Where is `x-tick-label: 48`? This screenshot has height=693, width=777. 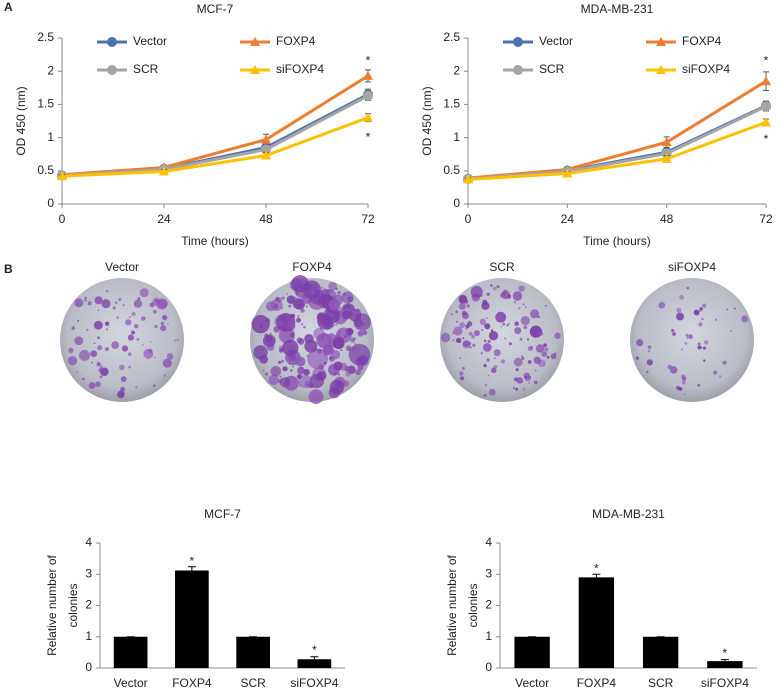
x-tick-label: 48 is located at coordinates (667, 219).